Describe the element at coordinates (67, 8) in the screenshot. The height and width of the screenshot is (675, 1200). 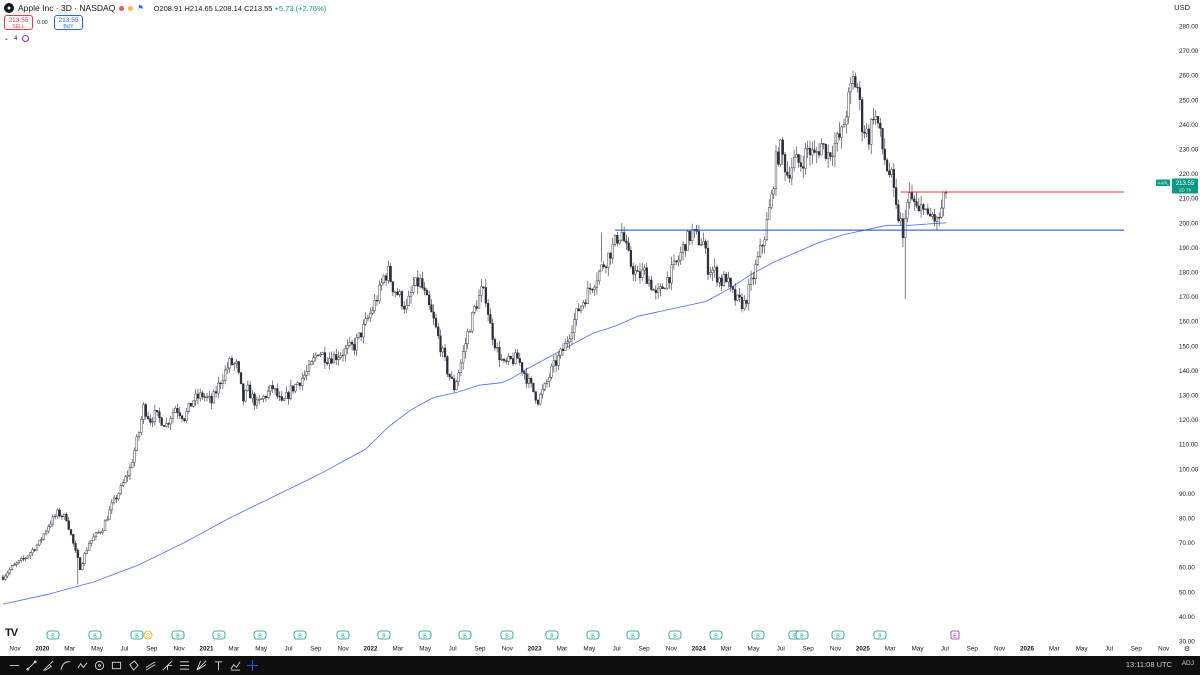
I see `symbol-title: Apple Inc · 3D · NASDAQ` at that location.